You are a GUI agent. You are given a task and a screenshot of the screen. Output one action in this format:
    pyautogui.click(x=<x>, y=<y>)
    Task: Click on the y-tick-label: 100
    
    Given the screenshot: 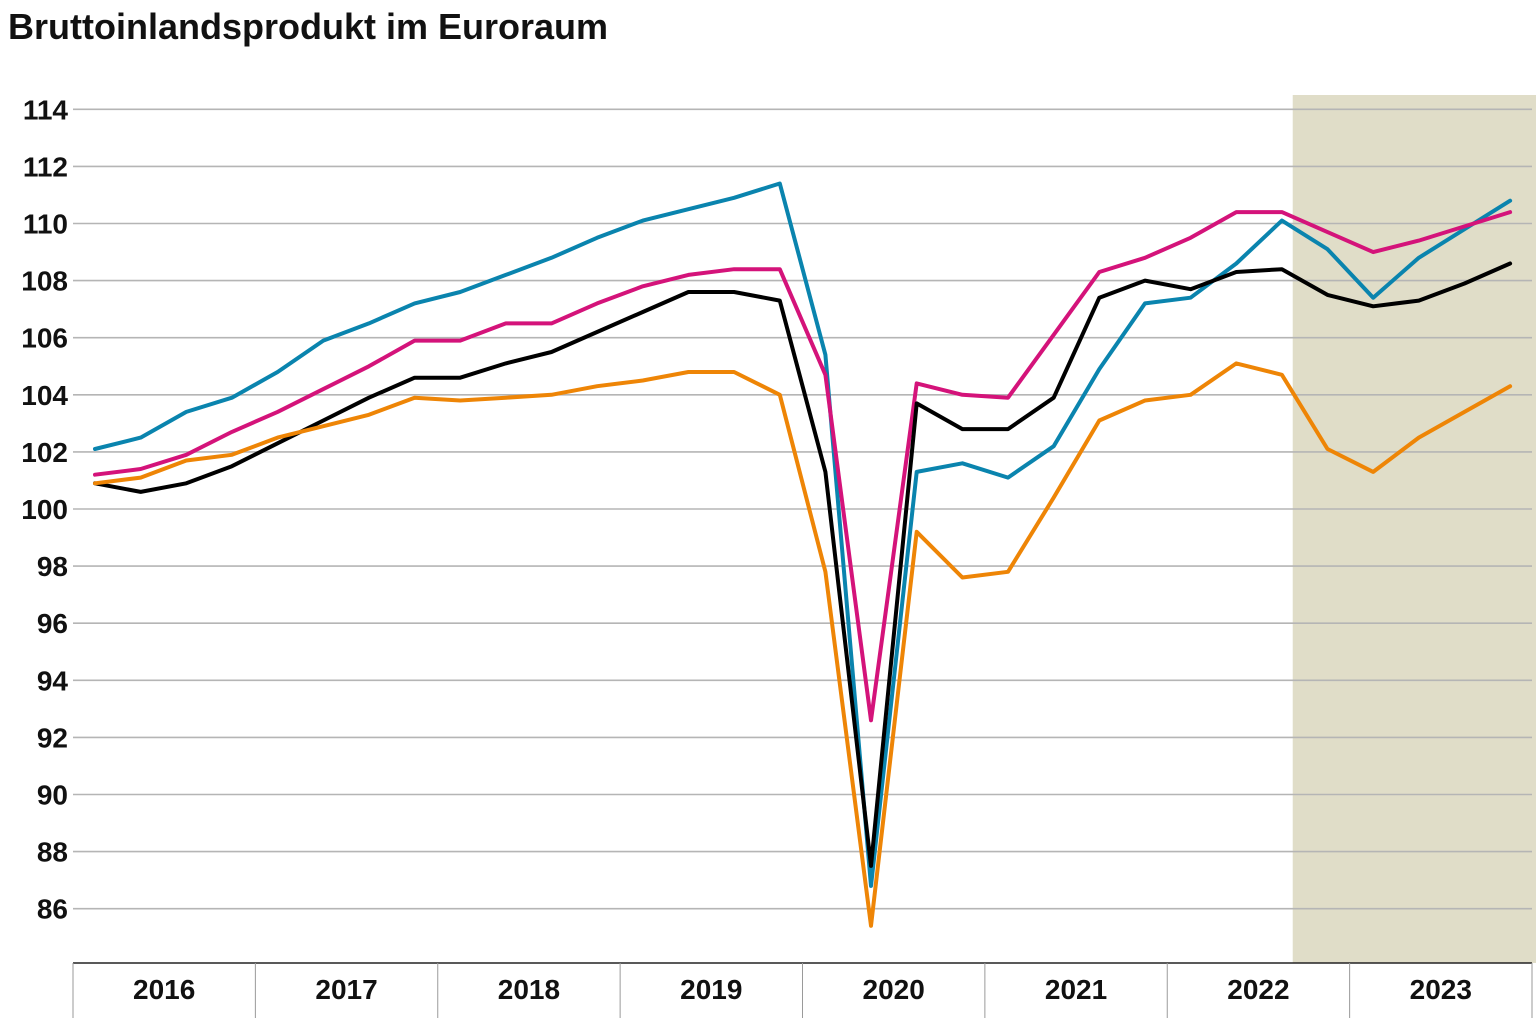 What is the action you would take?
    pyautogui.click(x=44, y=509)
    